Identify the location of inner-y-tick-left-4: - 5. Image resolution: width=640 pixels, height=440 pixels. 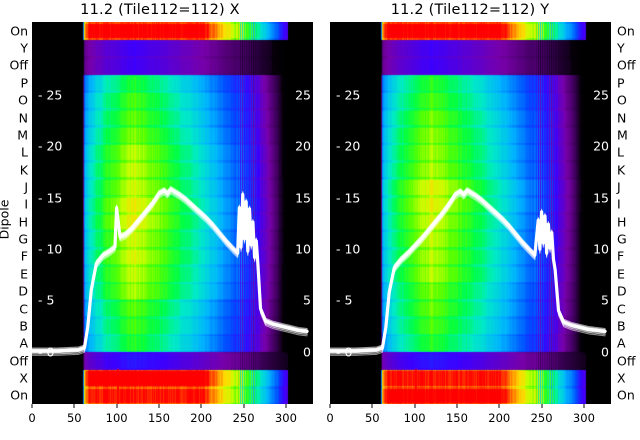
(344, 300).